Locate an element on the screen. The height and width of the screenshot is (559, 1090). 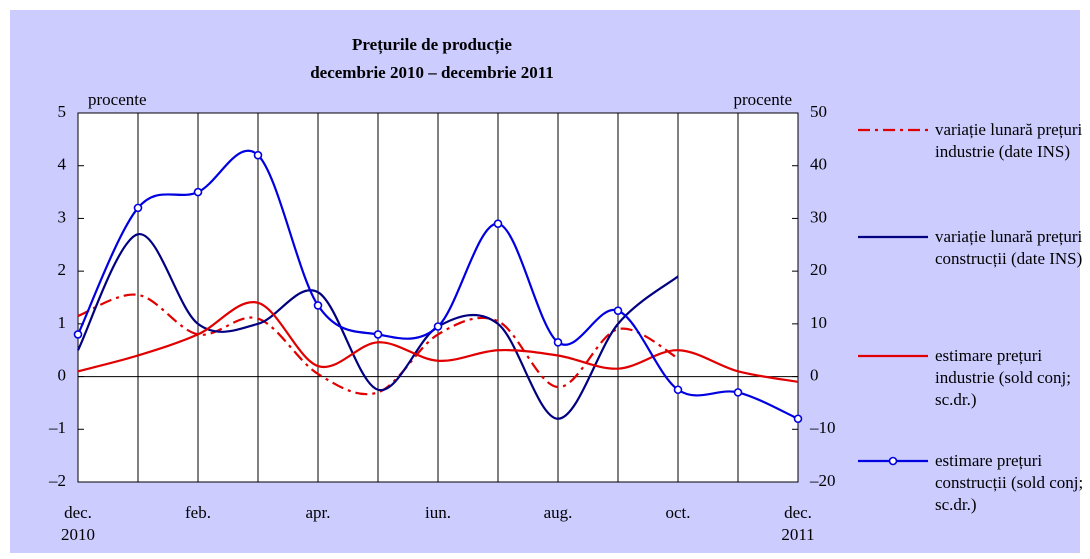
y-tick-label: 0 is located at coordinates (62, 374).